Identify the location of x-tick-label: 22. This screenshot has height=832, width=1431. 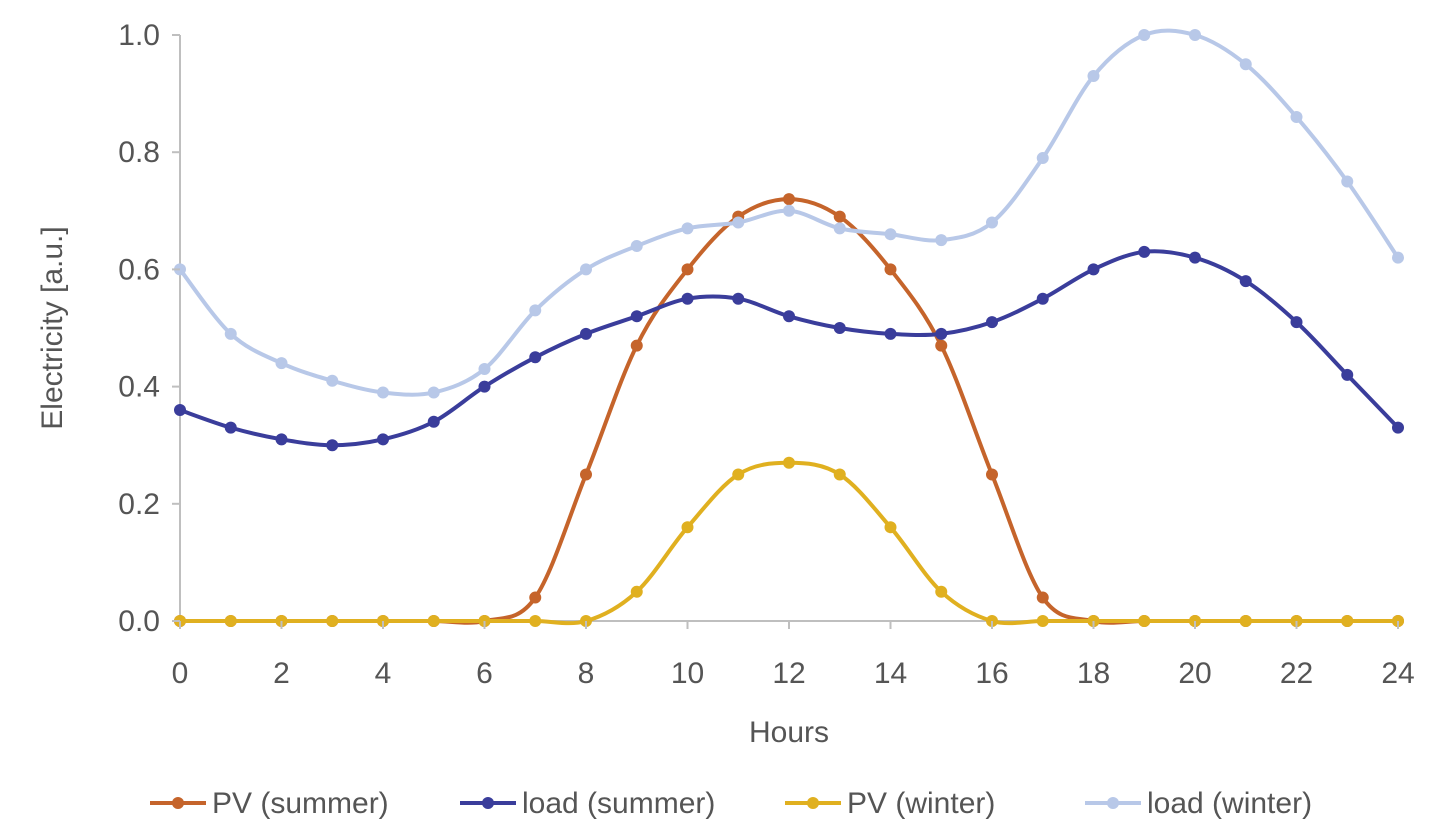
(1296, 673).